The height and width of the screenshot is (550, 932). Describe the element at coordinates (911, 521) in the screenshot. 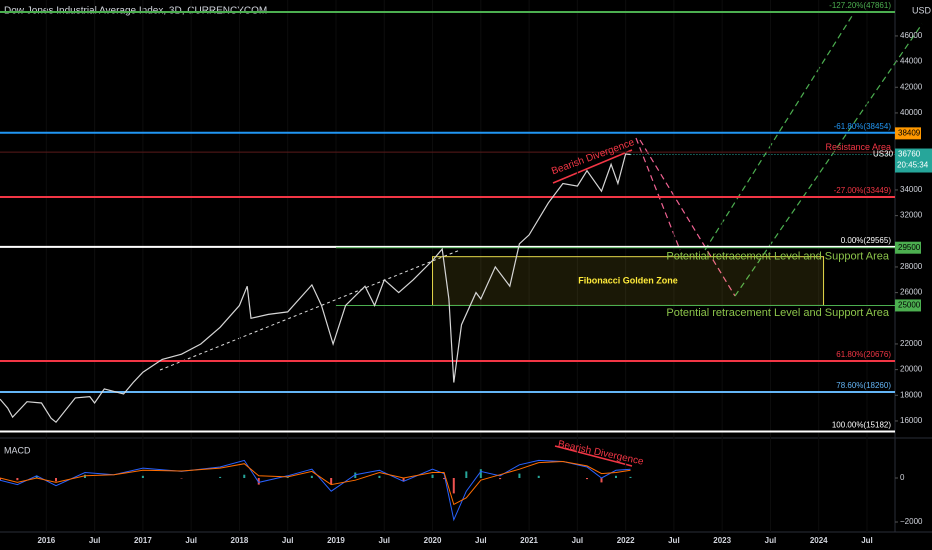

I see `macd-y-tick-label: −2000` at that location.